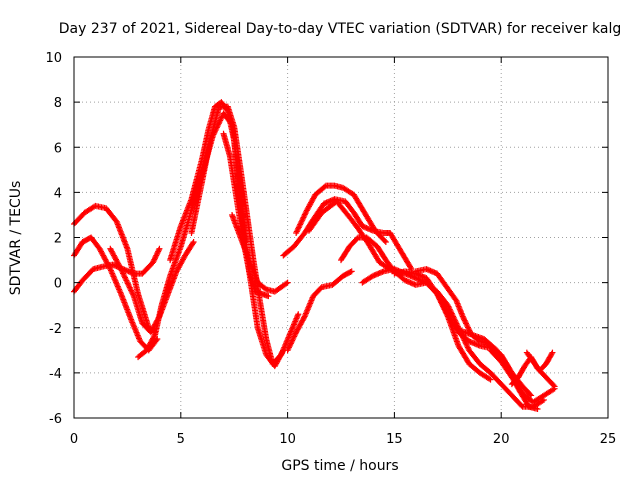 This screenshot has height=480, width=640. I want to click on y-tick-label: 10, so click(53, 58).